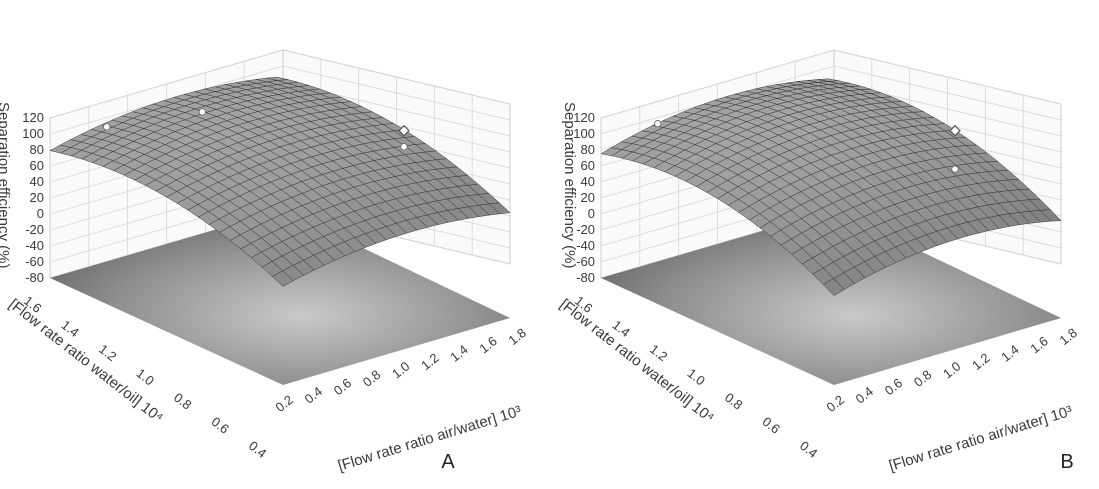 Image resolution: width=1099 pixels, height=489 pixels. I want to click on b-x-tick-label: 0.4, so click(808, 449).